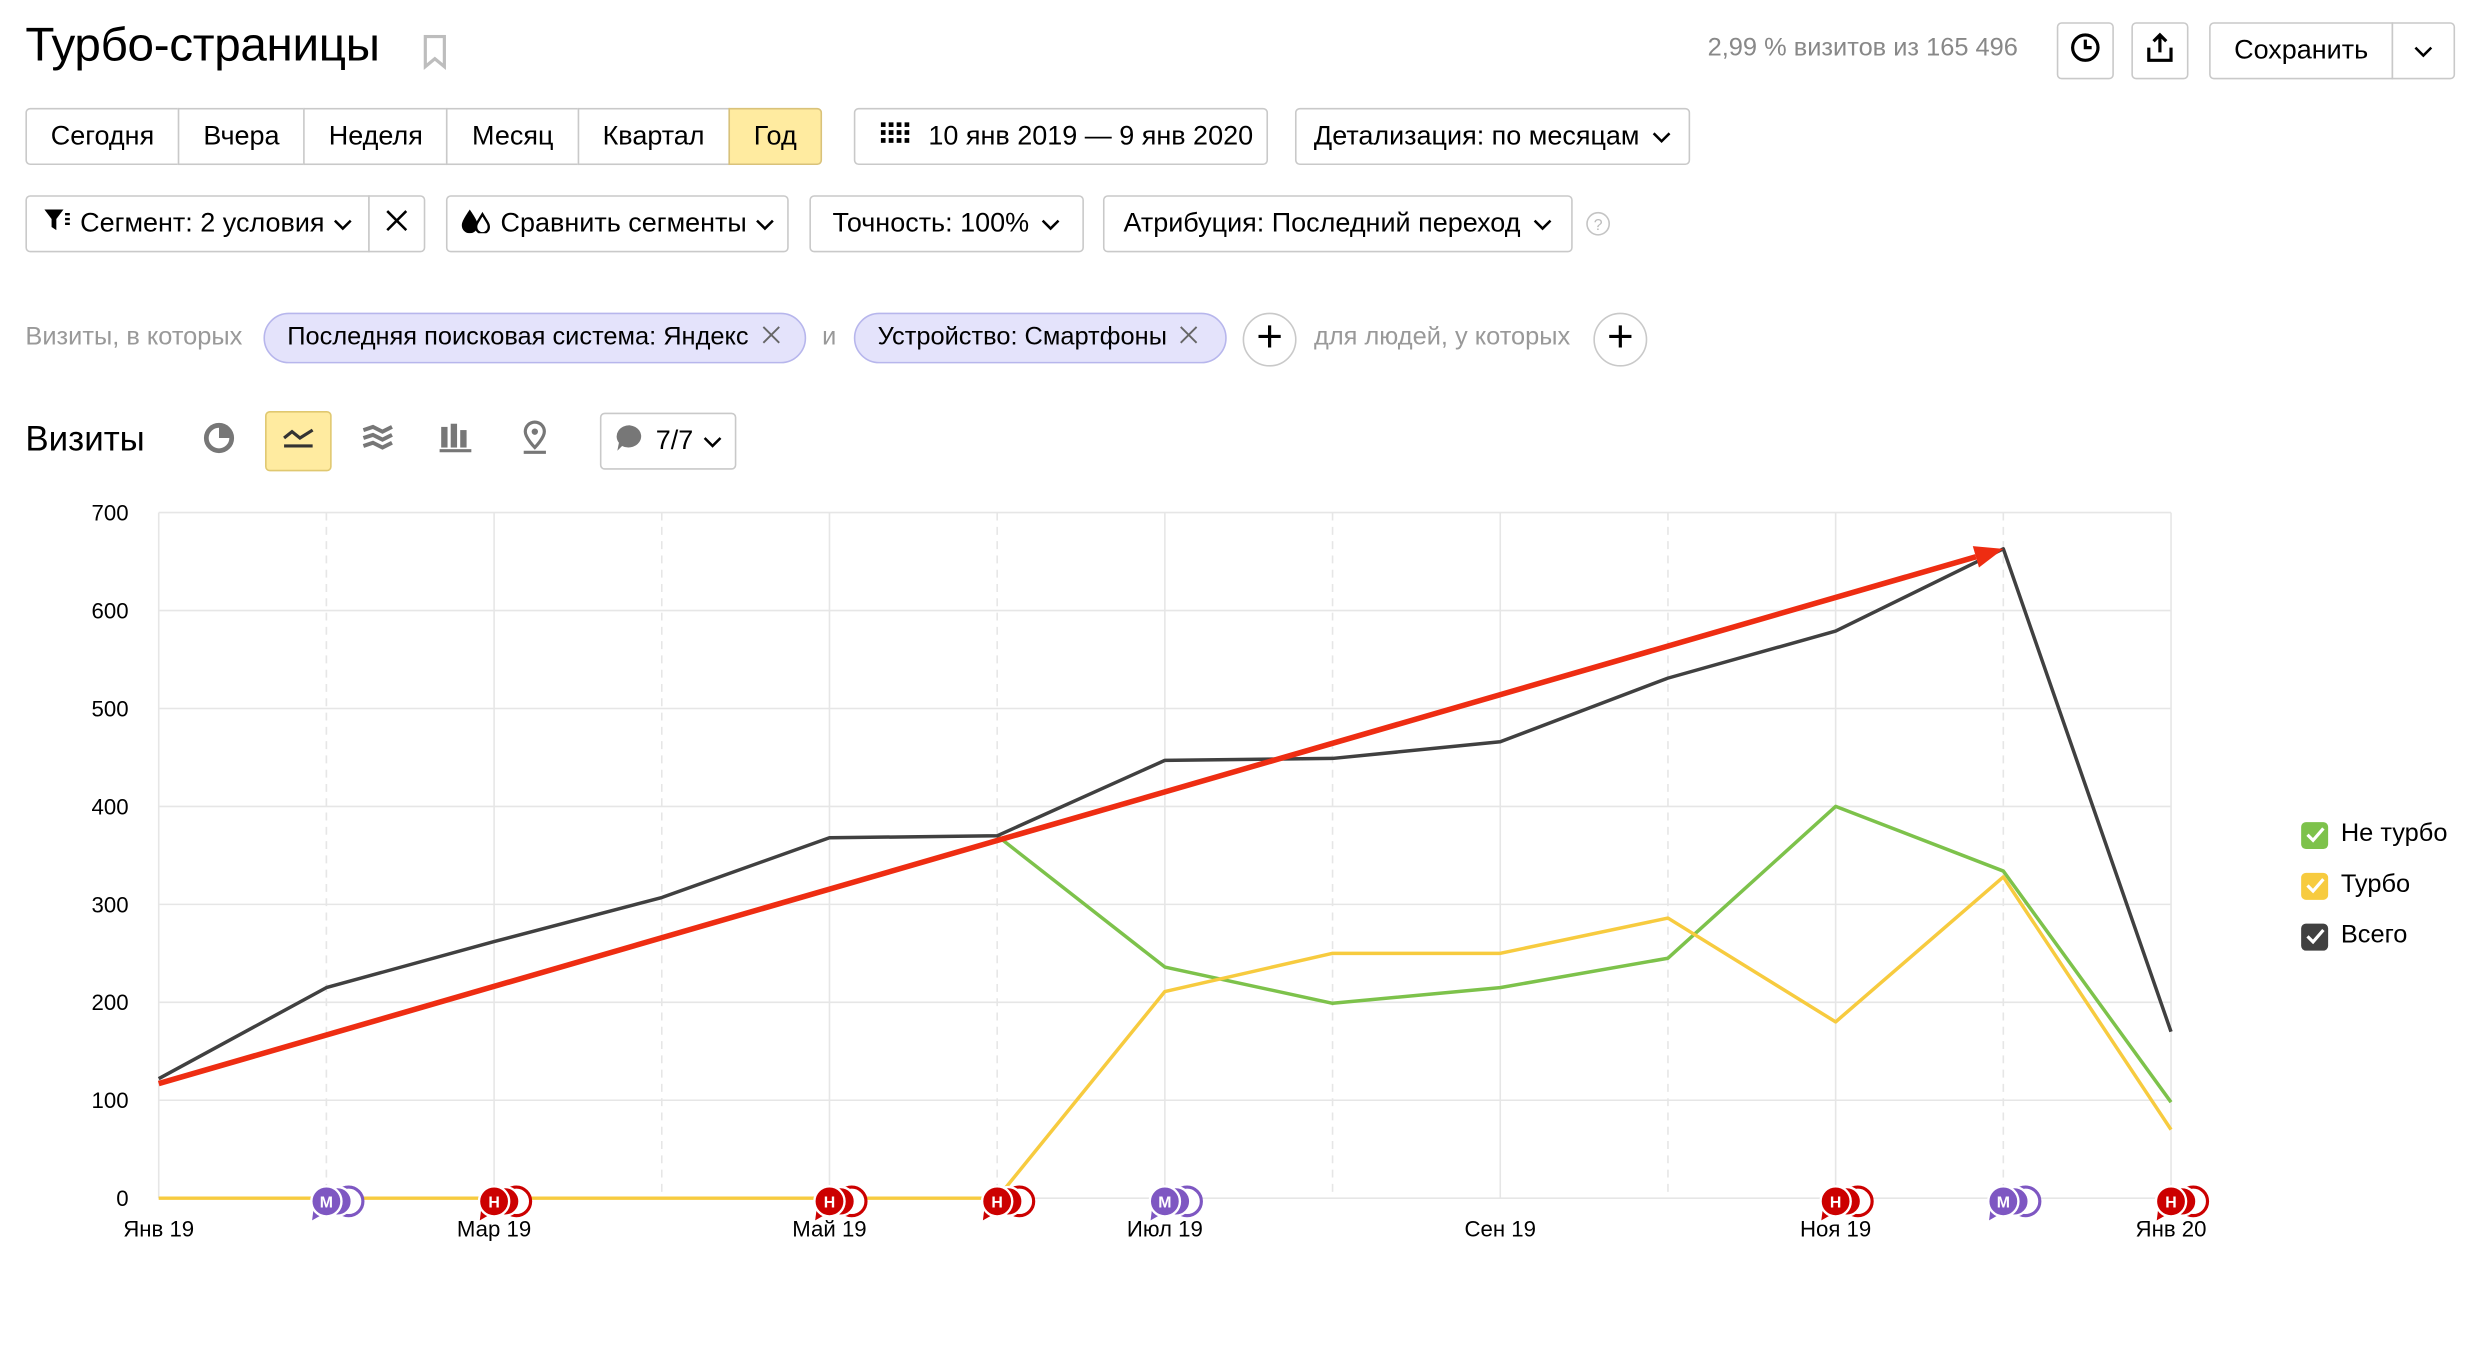  I want to click on legend-item-not-turbo: Не турбо, so click(2374, 834).